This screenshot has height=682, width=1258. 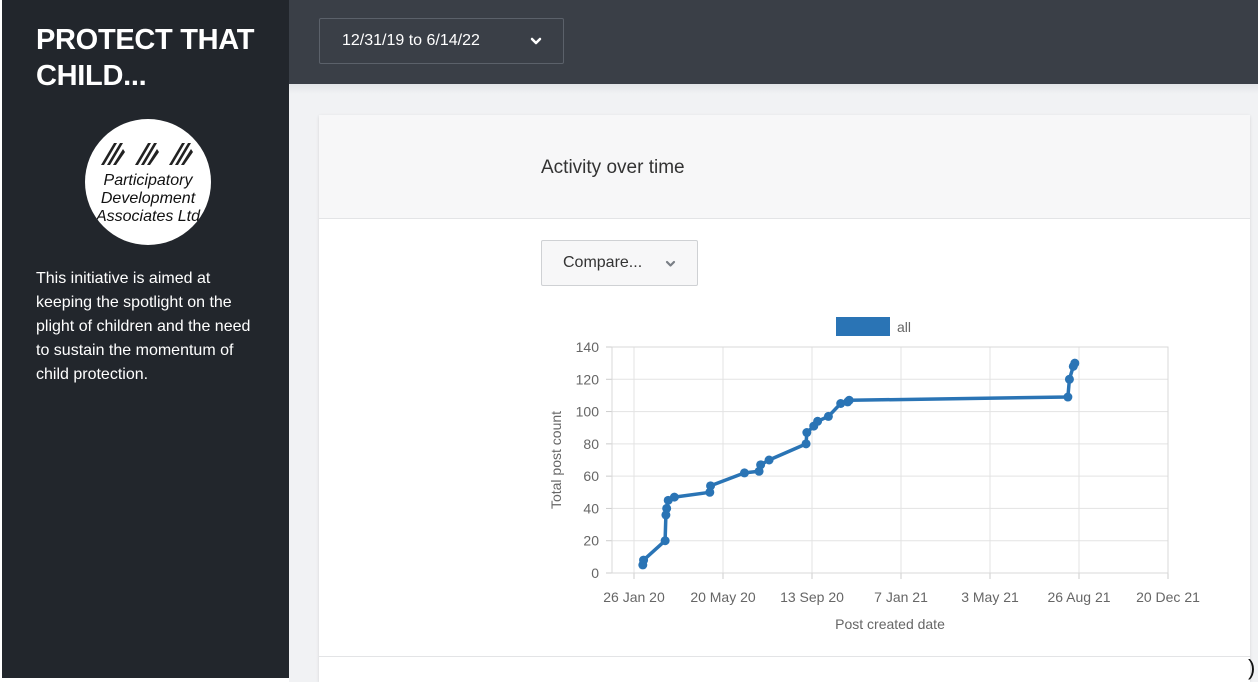 What do you see at coordinates (411, 40) in the screenshot?
I see `date-range-label: 12/31/19 to 6/14/22` at bounding box center [411, 40].